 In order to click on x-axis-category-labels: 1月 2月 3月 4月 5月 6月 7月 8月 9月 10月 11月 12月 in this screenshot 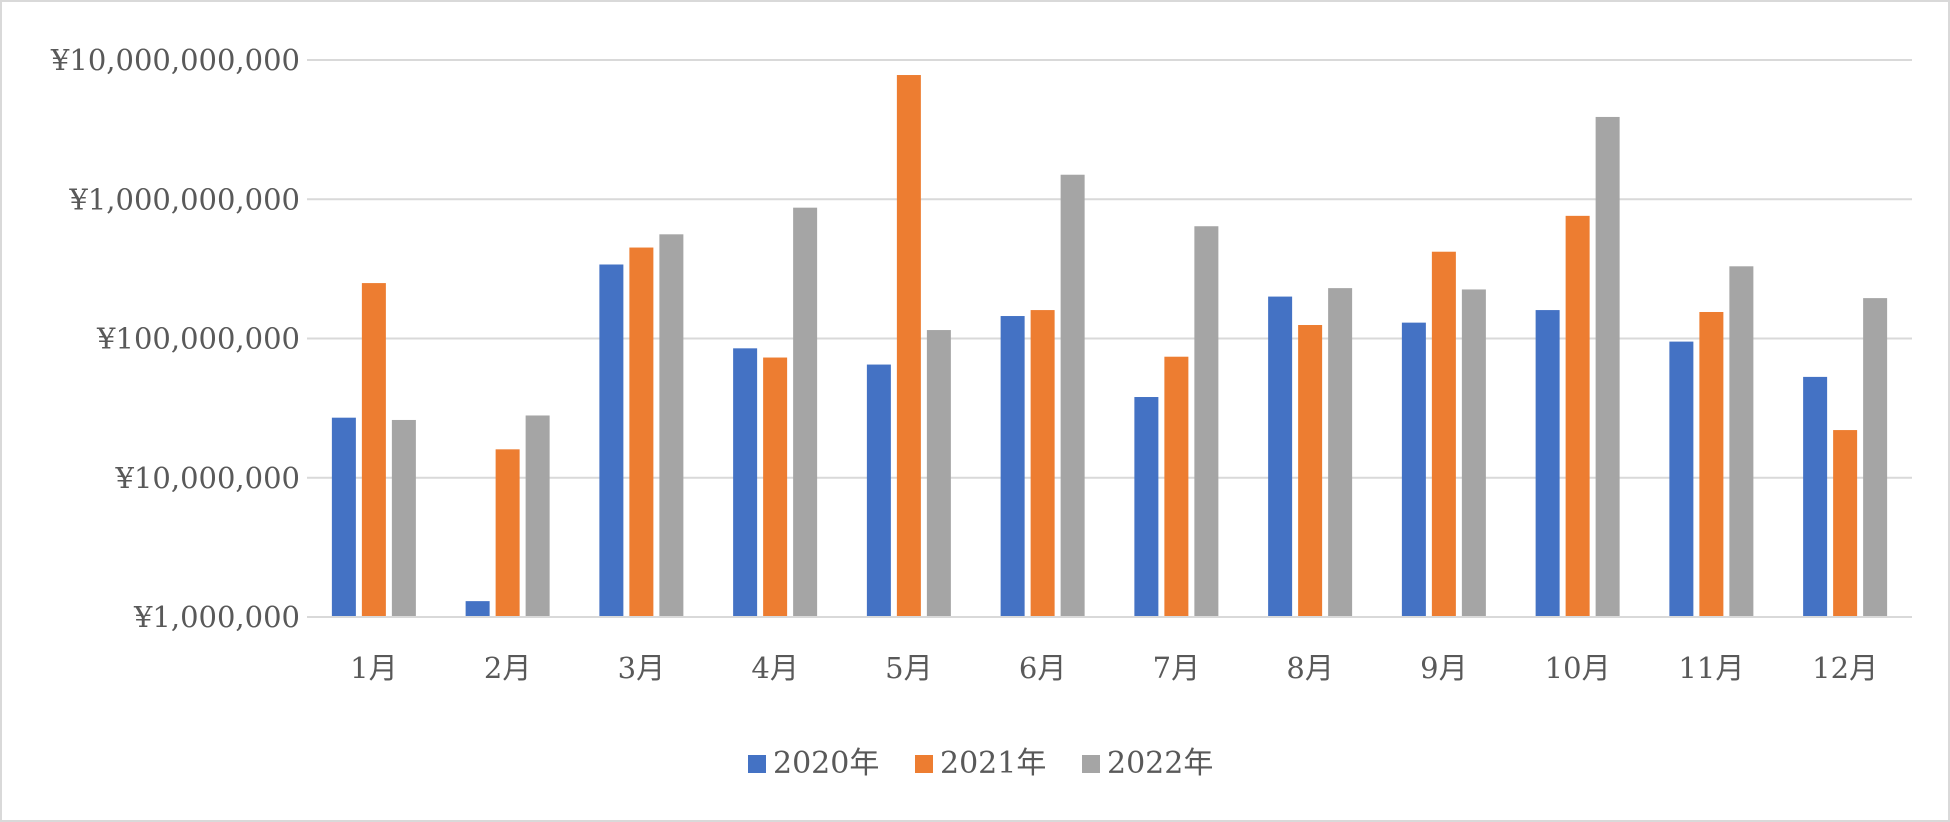, I will do `click(1114, 668)`.